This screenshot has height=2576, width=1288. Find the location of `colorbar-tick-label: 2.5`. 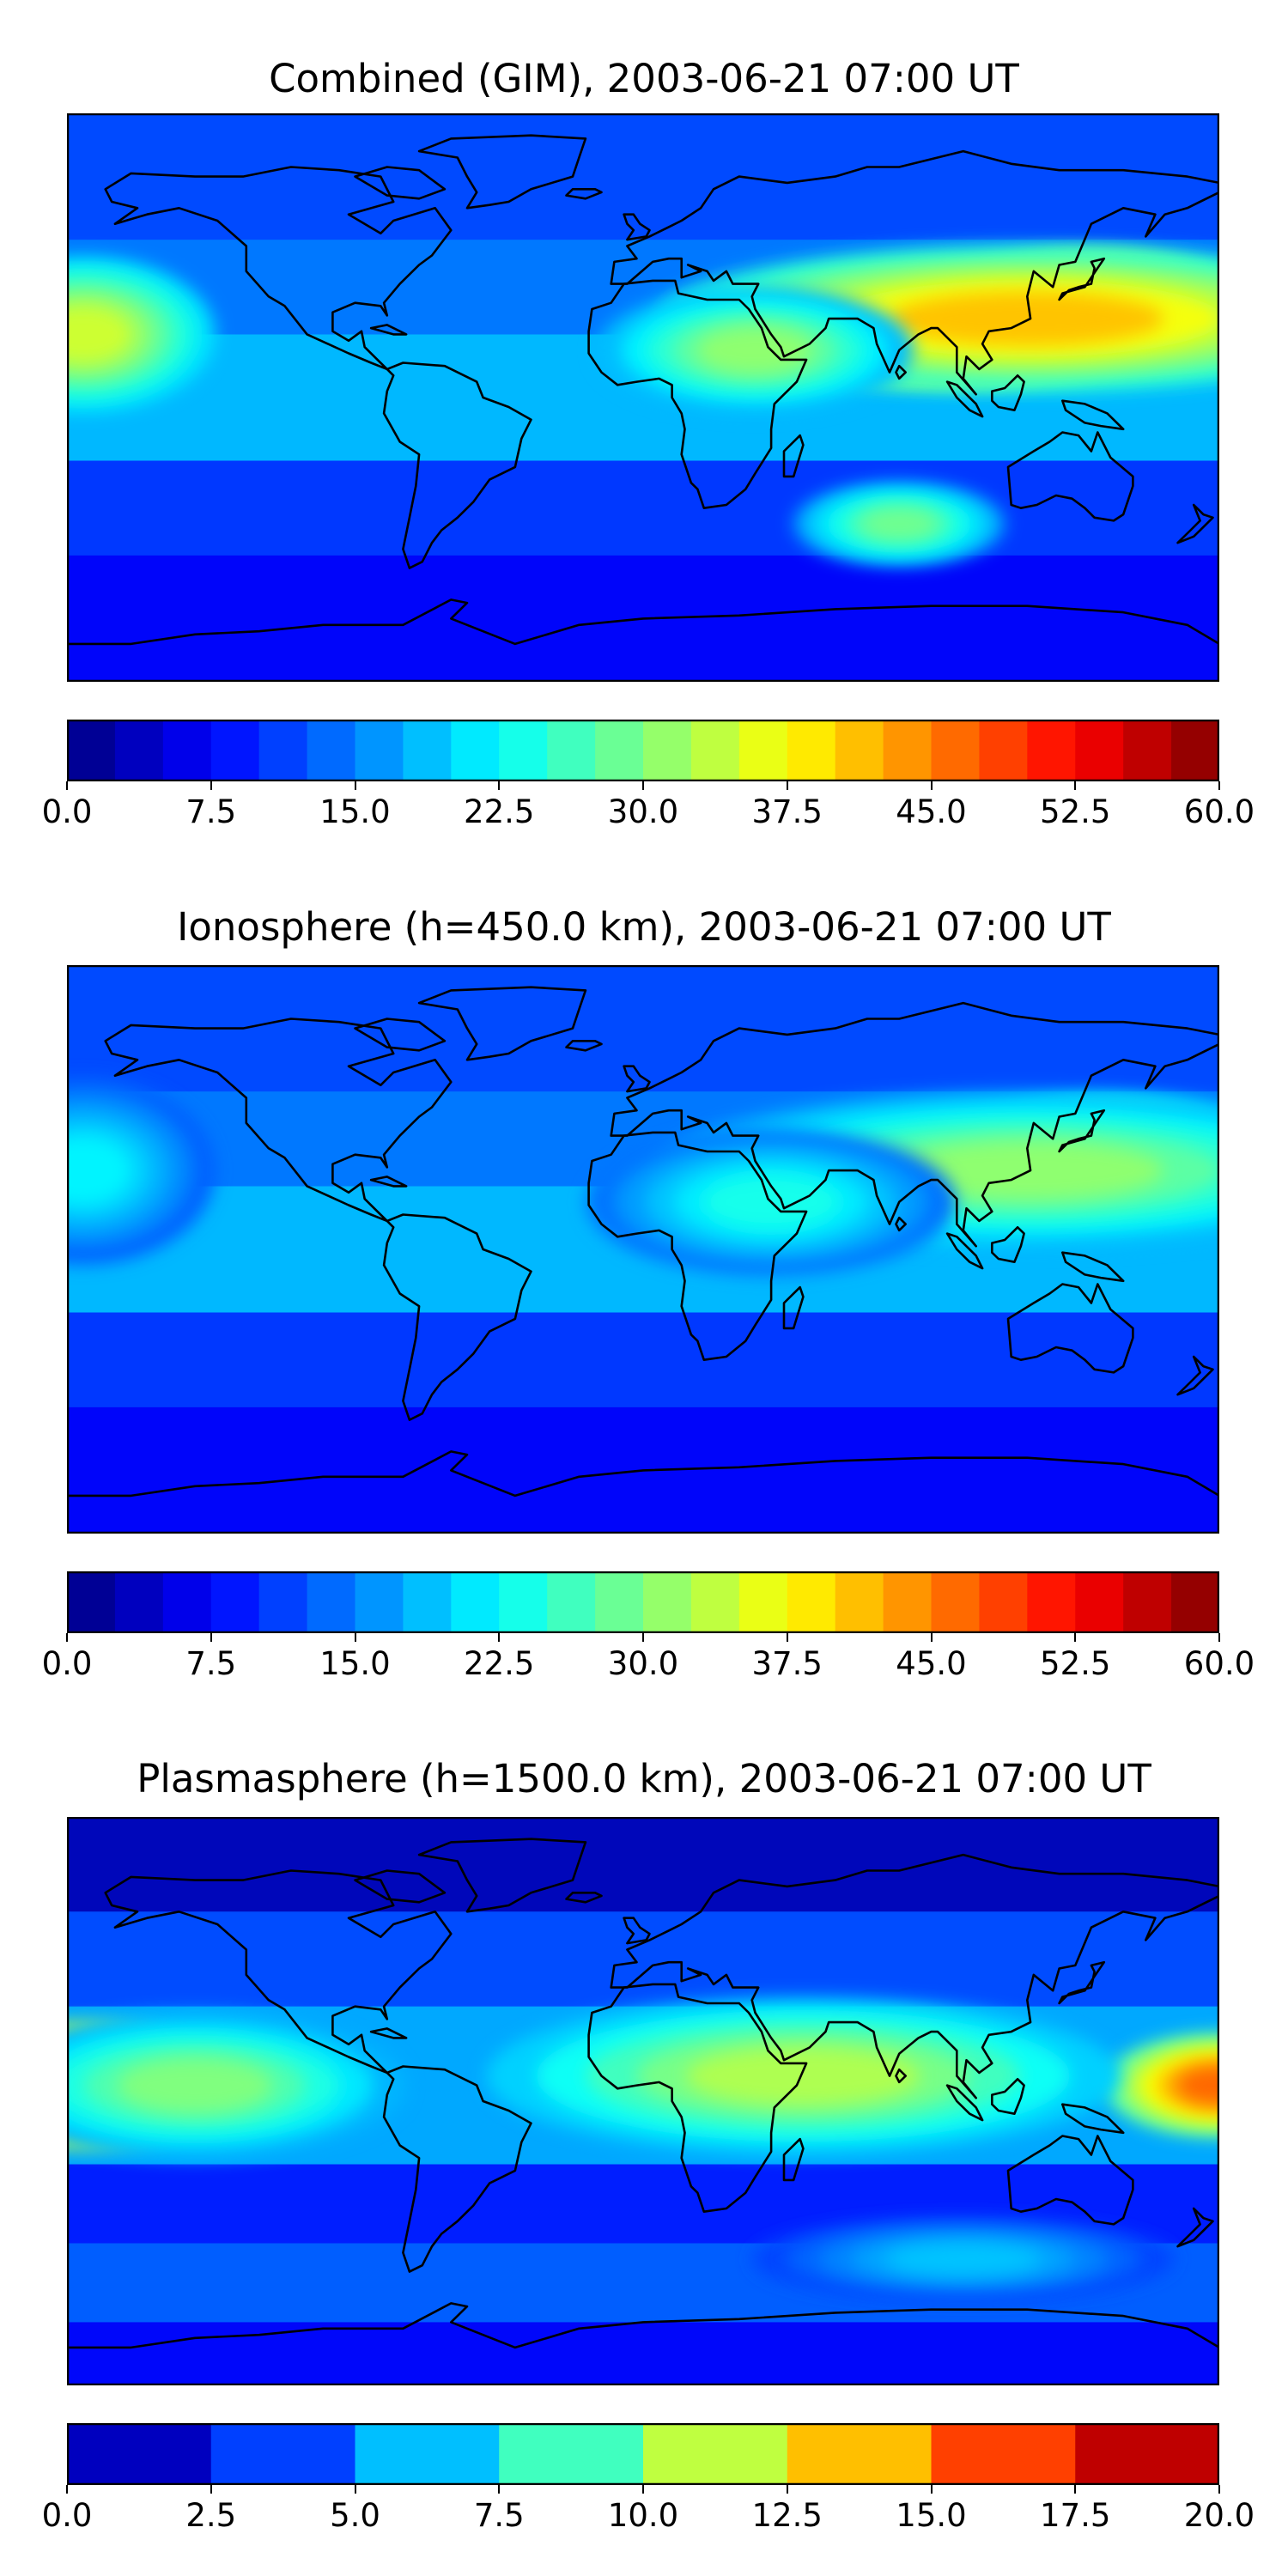

colorbar-tick-label: 2.5 is located at coordinates (211, 2515).